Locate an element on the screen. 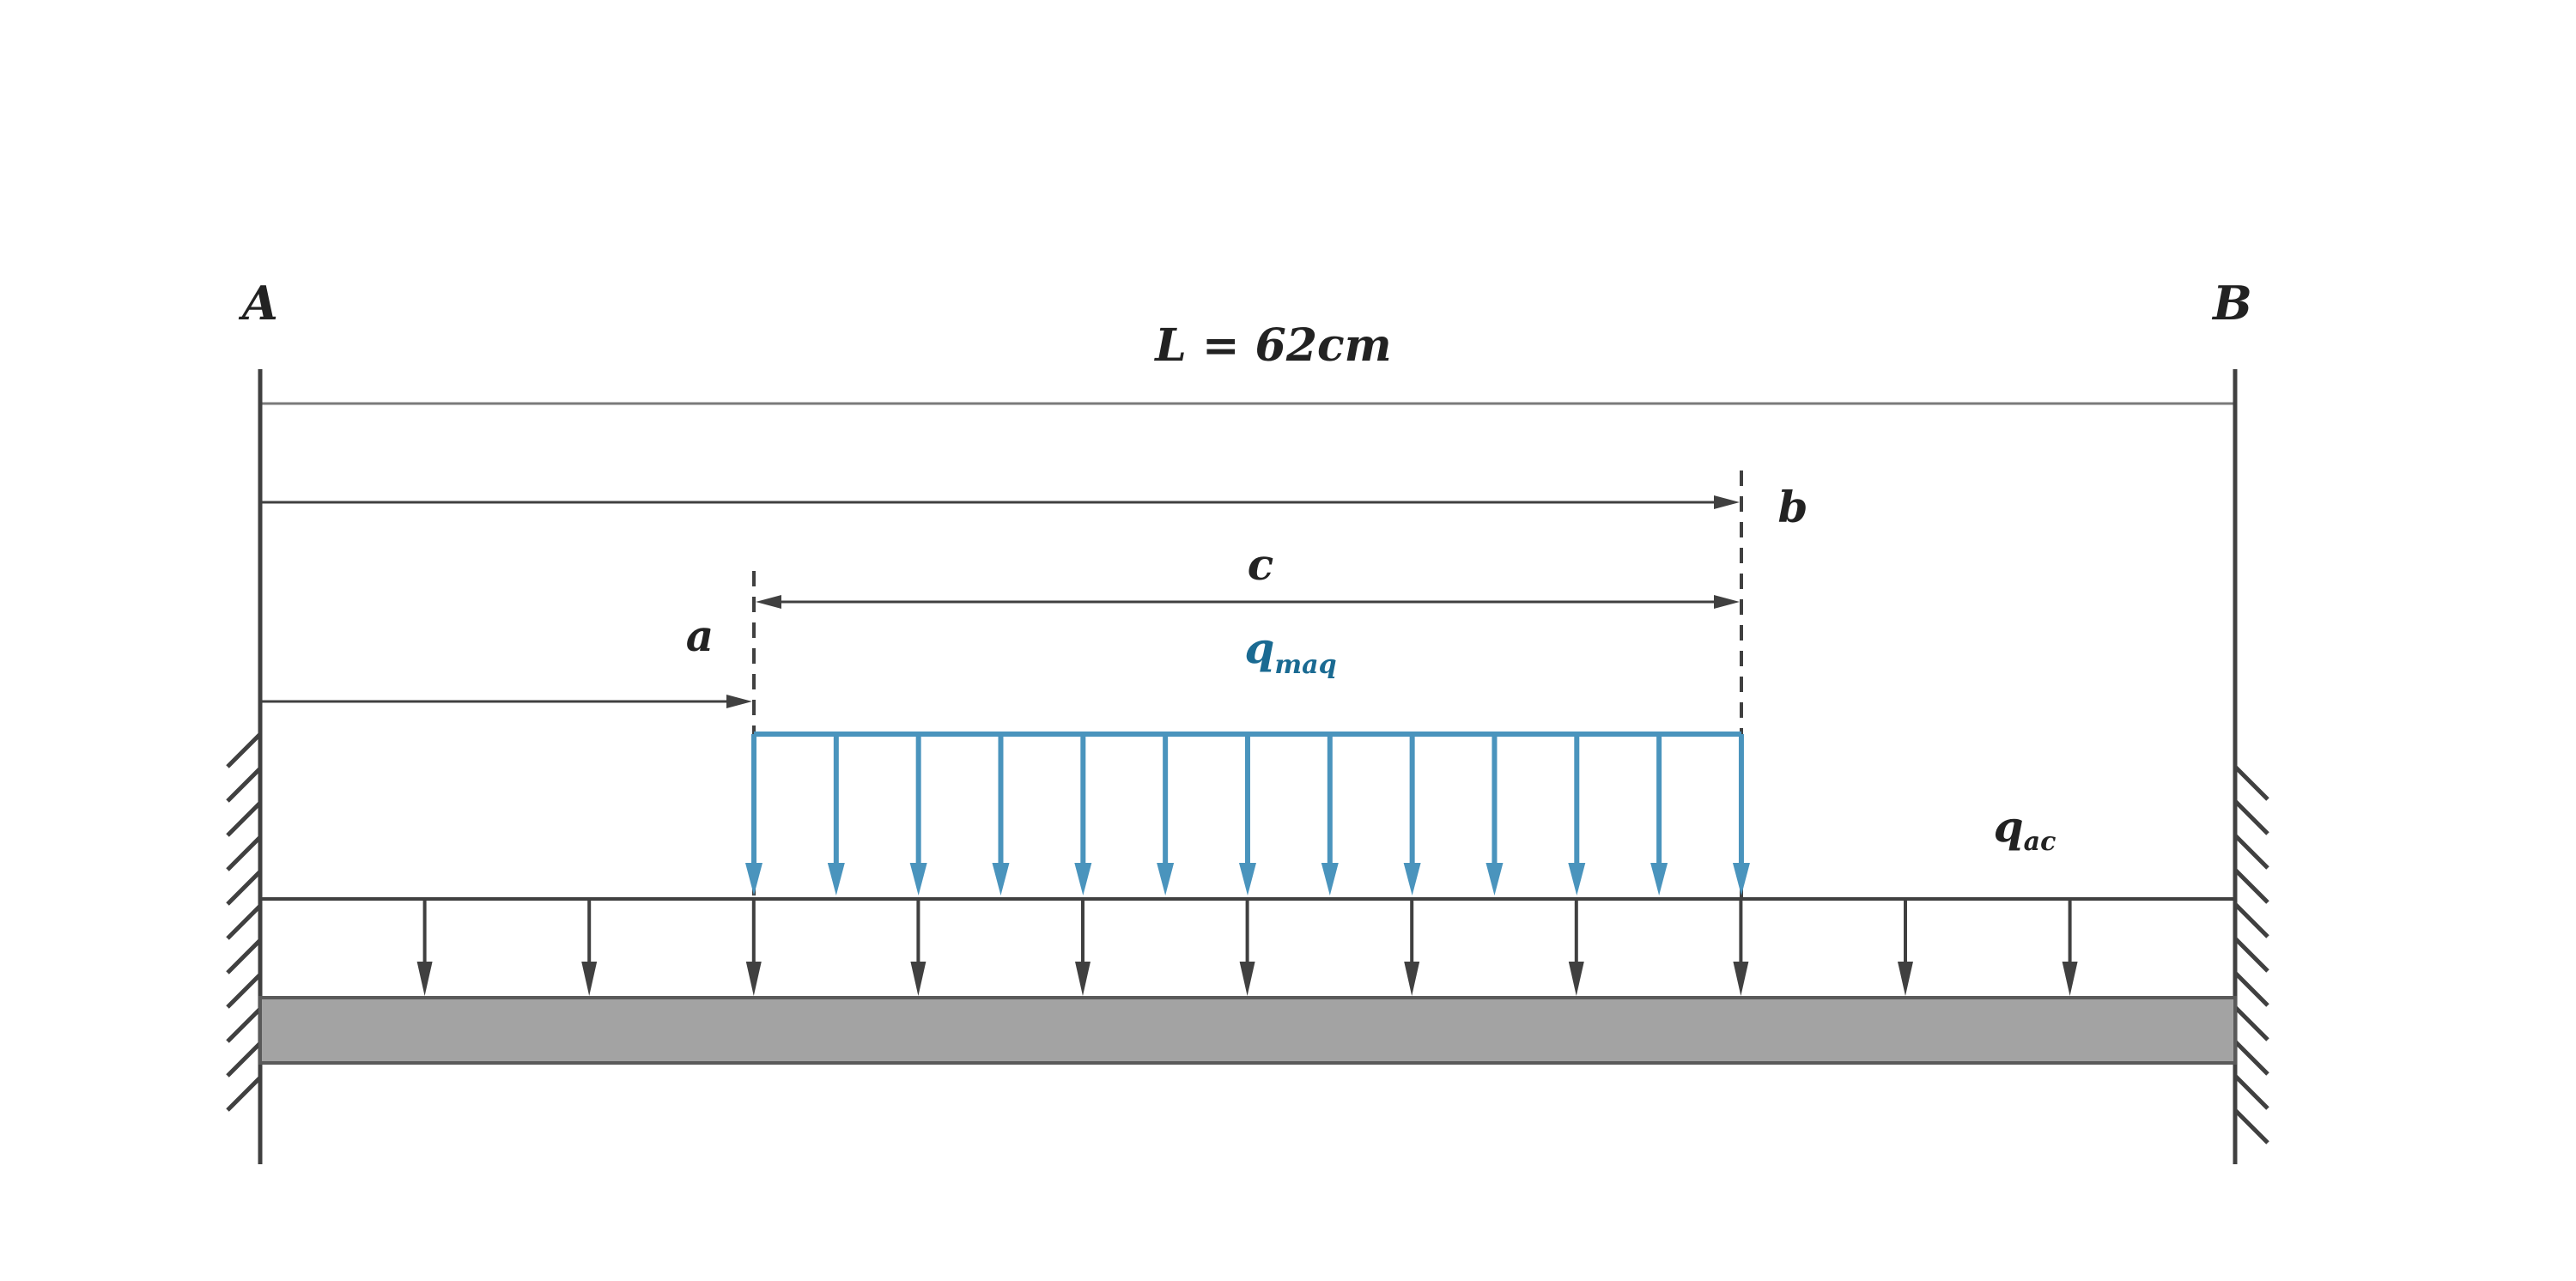 This screenshot has height=1281, width=2576. dimension-a-label: a is located at coordinates (700, 635).